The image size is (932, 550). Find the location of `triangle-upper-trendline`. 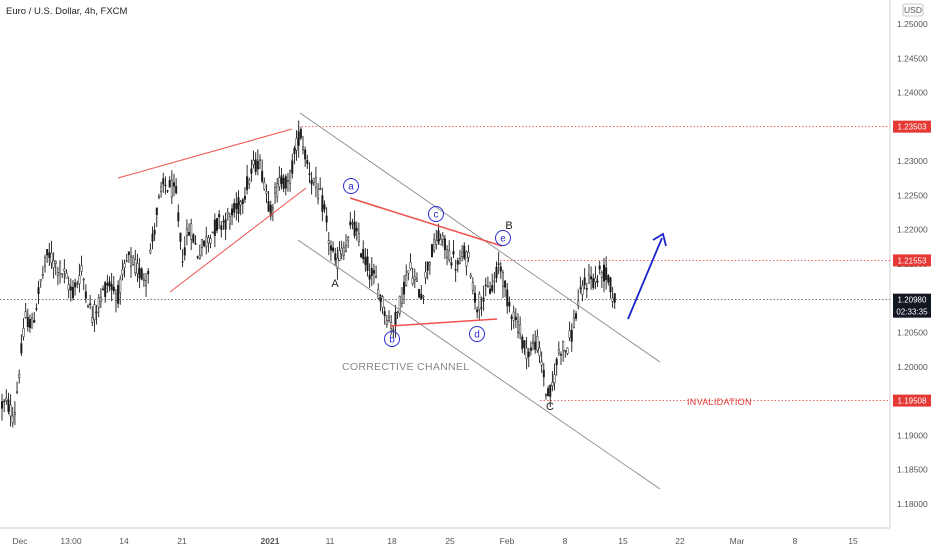

triangle-upper-trendline is located at coordinates (426, 222).